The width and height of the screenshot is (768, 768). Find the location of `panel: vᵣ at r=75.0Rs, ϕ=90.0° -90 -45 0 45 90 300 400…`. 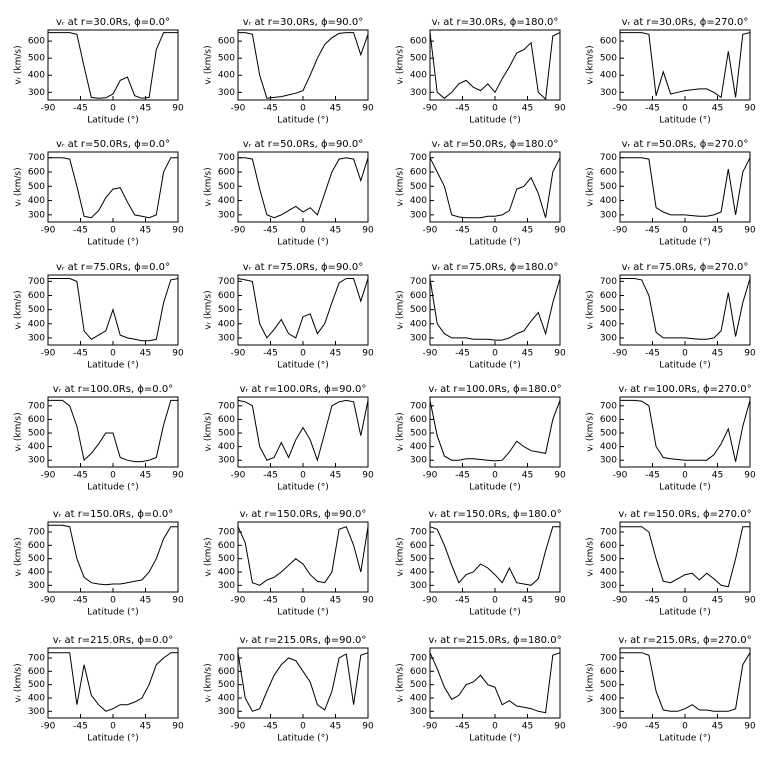

panel: vᵣ at r=75.0Rs, ϕ=90.0° -90 -45 0 45 90 300 400… is located at coordinates (289, 316).